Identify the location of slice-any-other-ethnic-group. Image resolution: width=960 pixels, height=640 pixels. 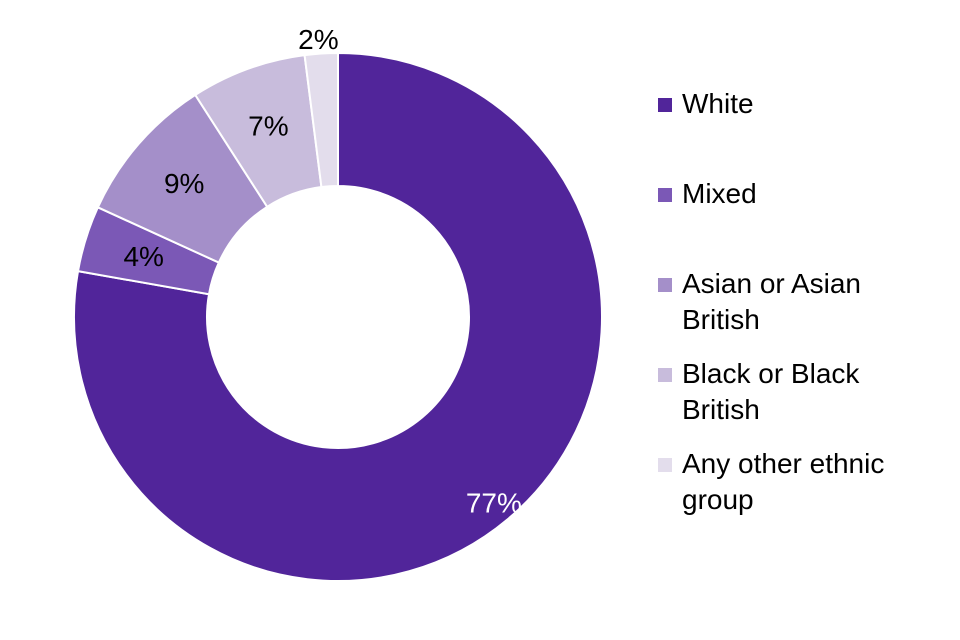
(321, 120).